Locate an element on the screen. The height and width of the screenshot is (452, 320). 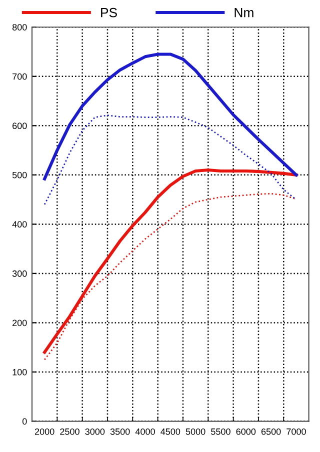
y-tick-label: 800 is located at coordinates (19, 27).